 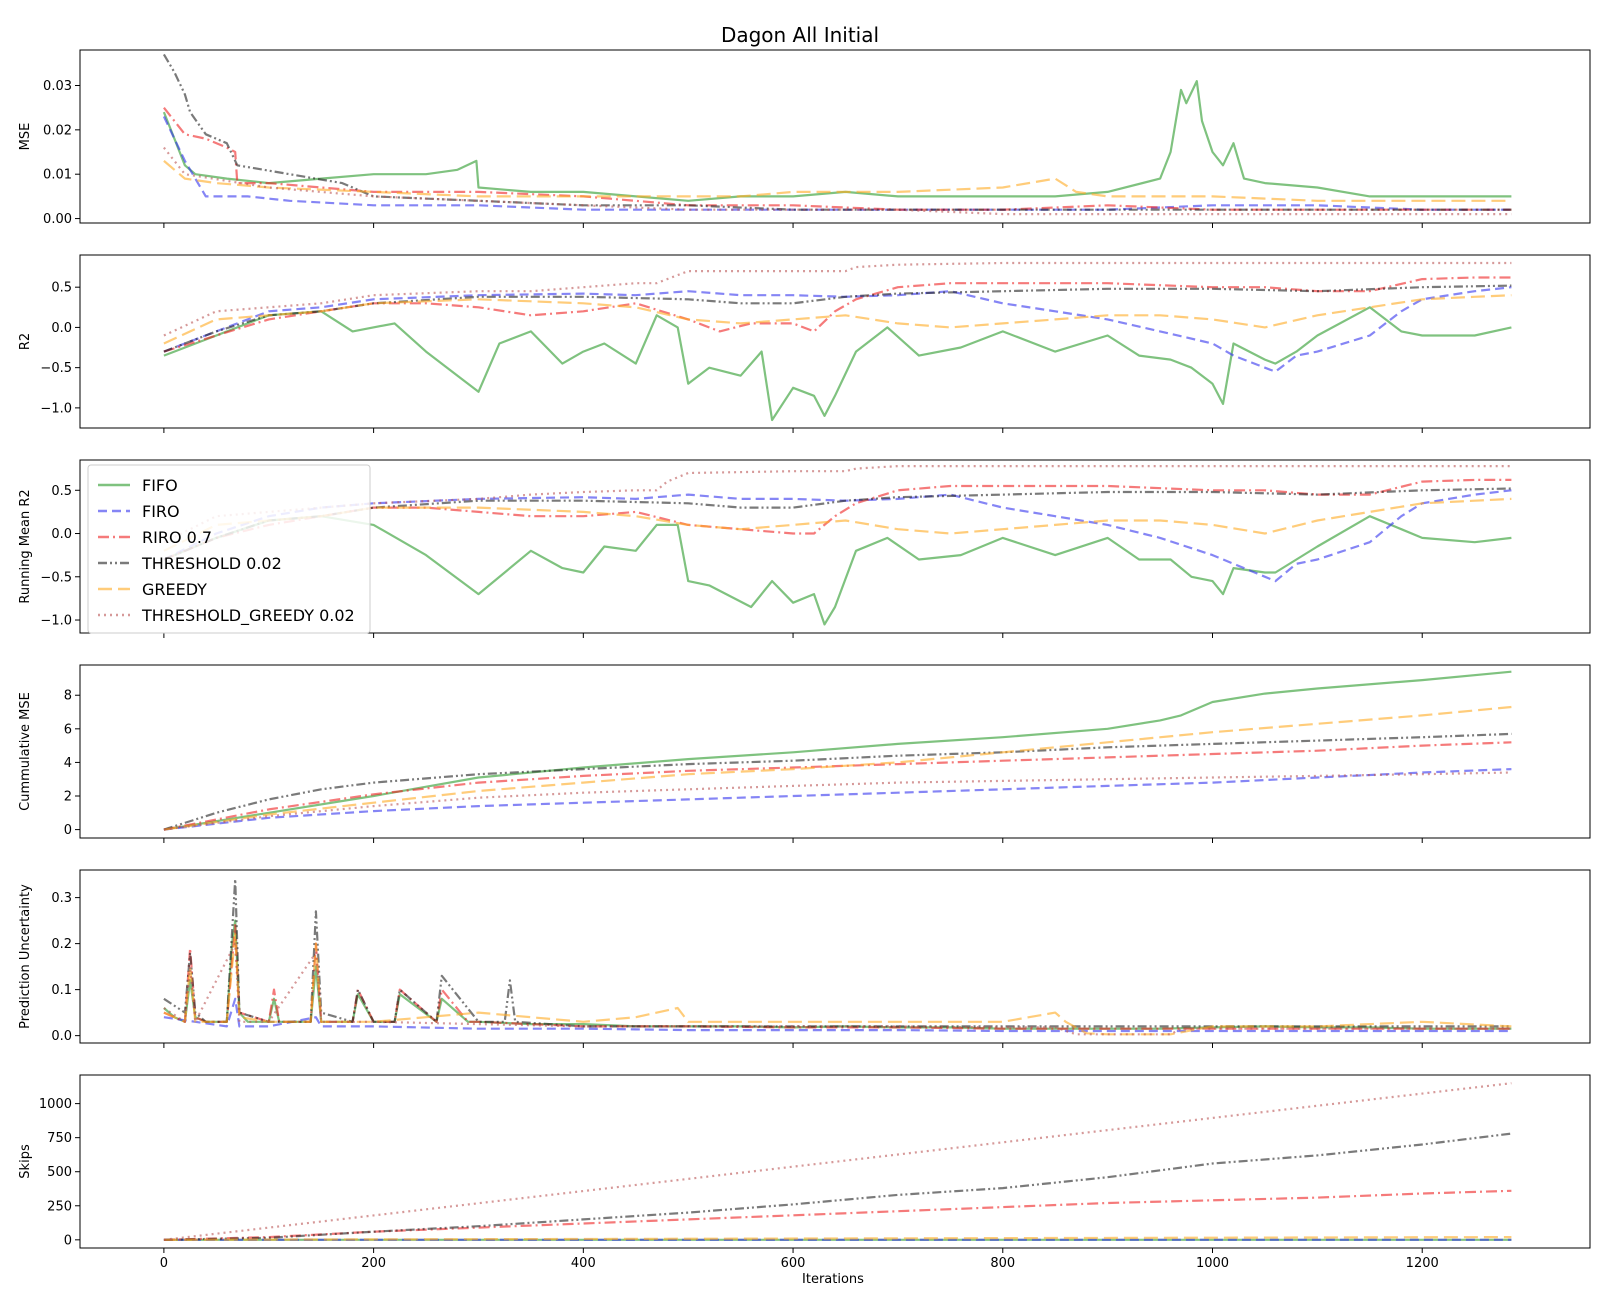 I want to click on legend-label-threshold-0-02: THRESHOLD 0.02, so click(x=211, y=563).